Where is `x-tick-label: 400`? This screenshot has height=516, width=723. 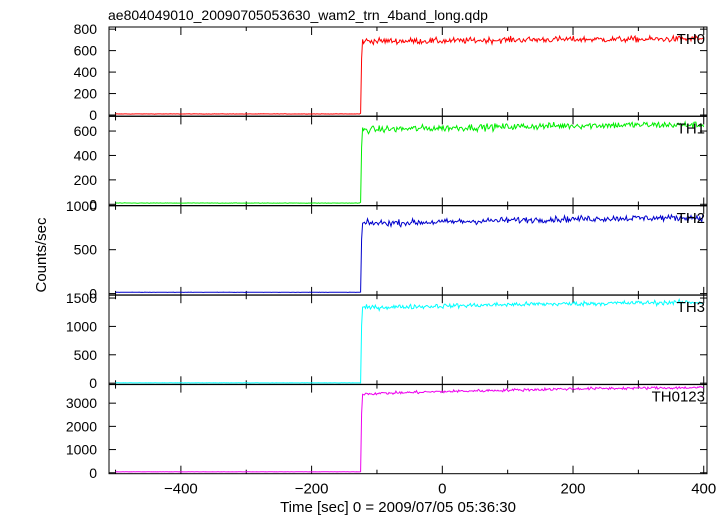 x-tick-label: 400 is located at coordinates (703, 489).